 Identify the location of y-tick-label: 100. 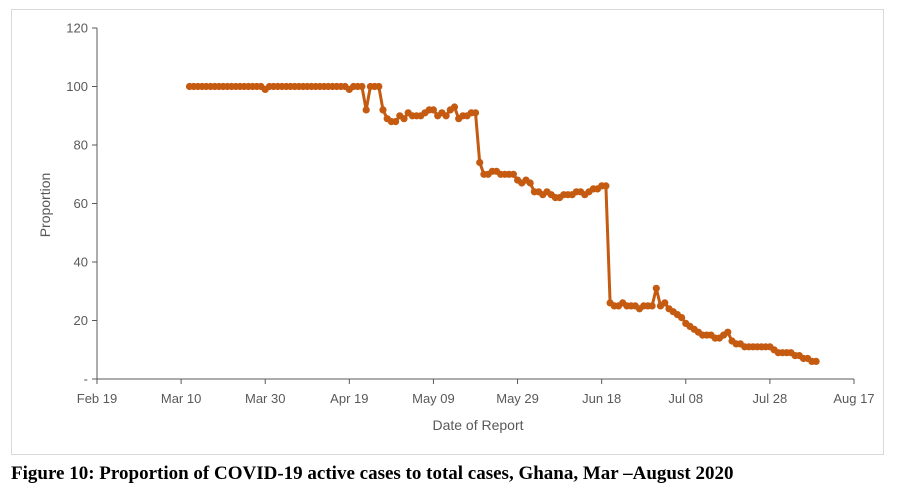
(77, 86).